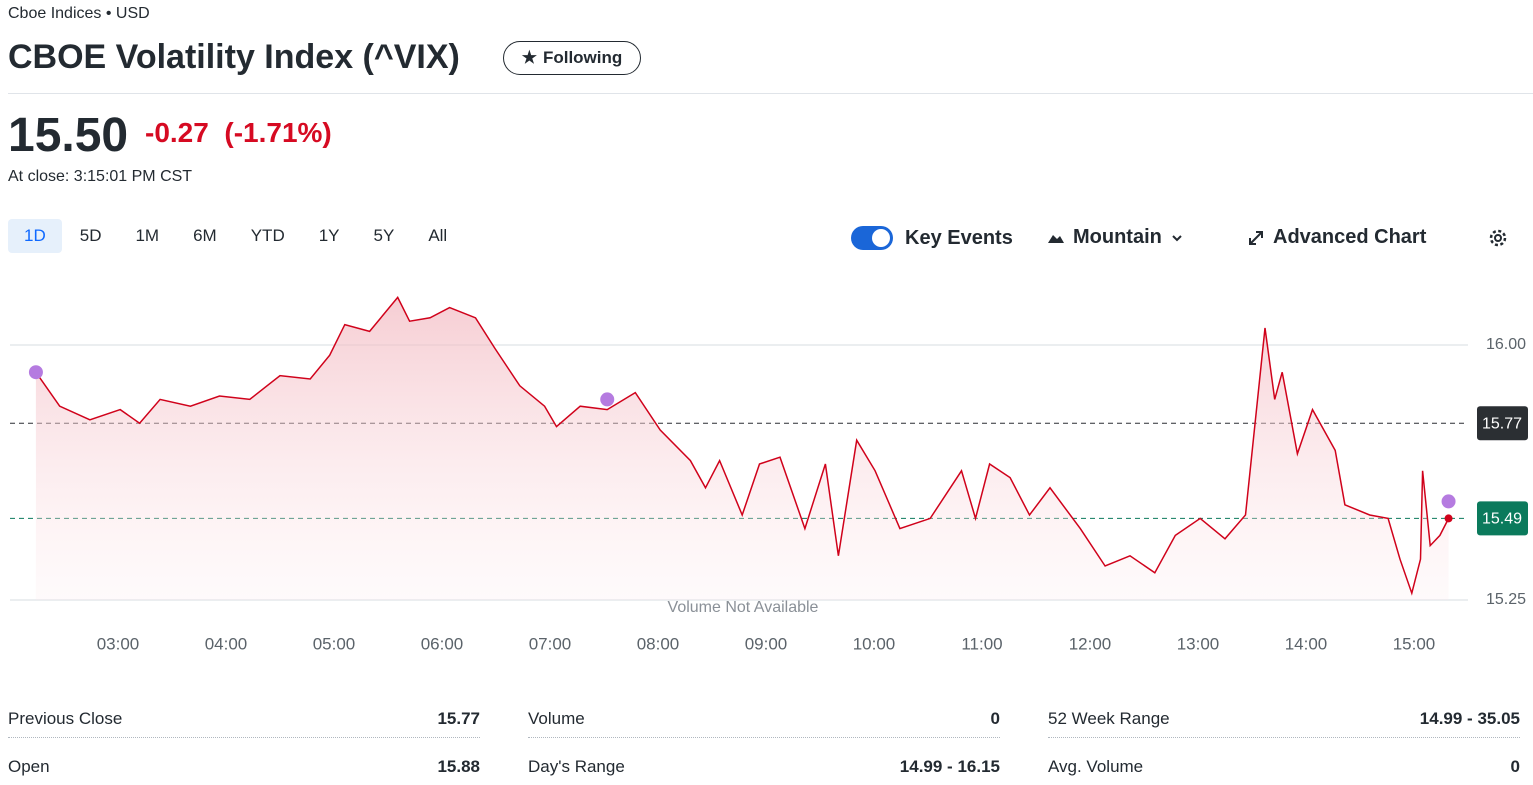 This screenshot has width=1533, height=785. Describe the element at coordinates (743, 607) in the screenshot. I see `annotation: Volume Not Available` at that location.